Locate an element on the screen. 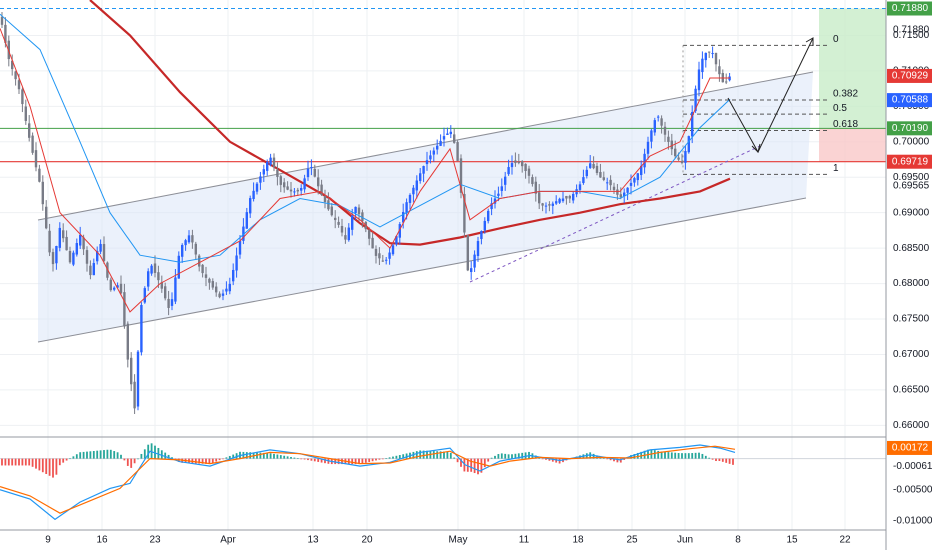  price-badge-label: 0.69719 is located at coordinates (910, 161).